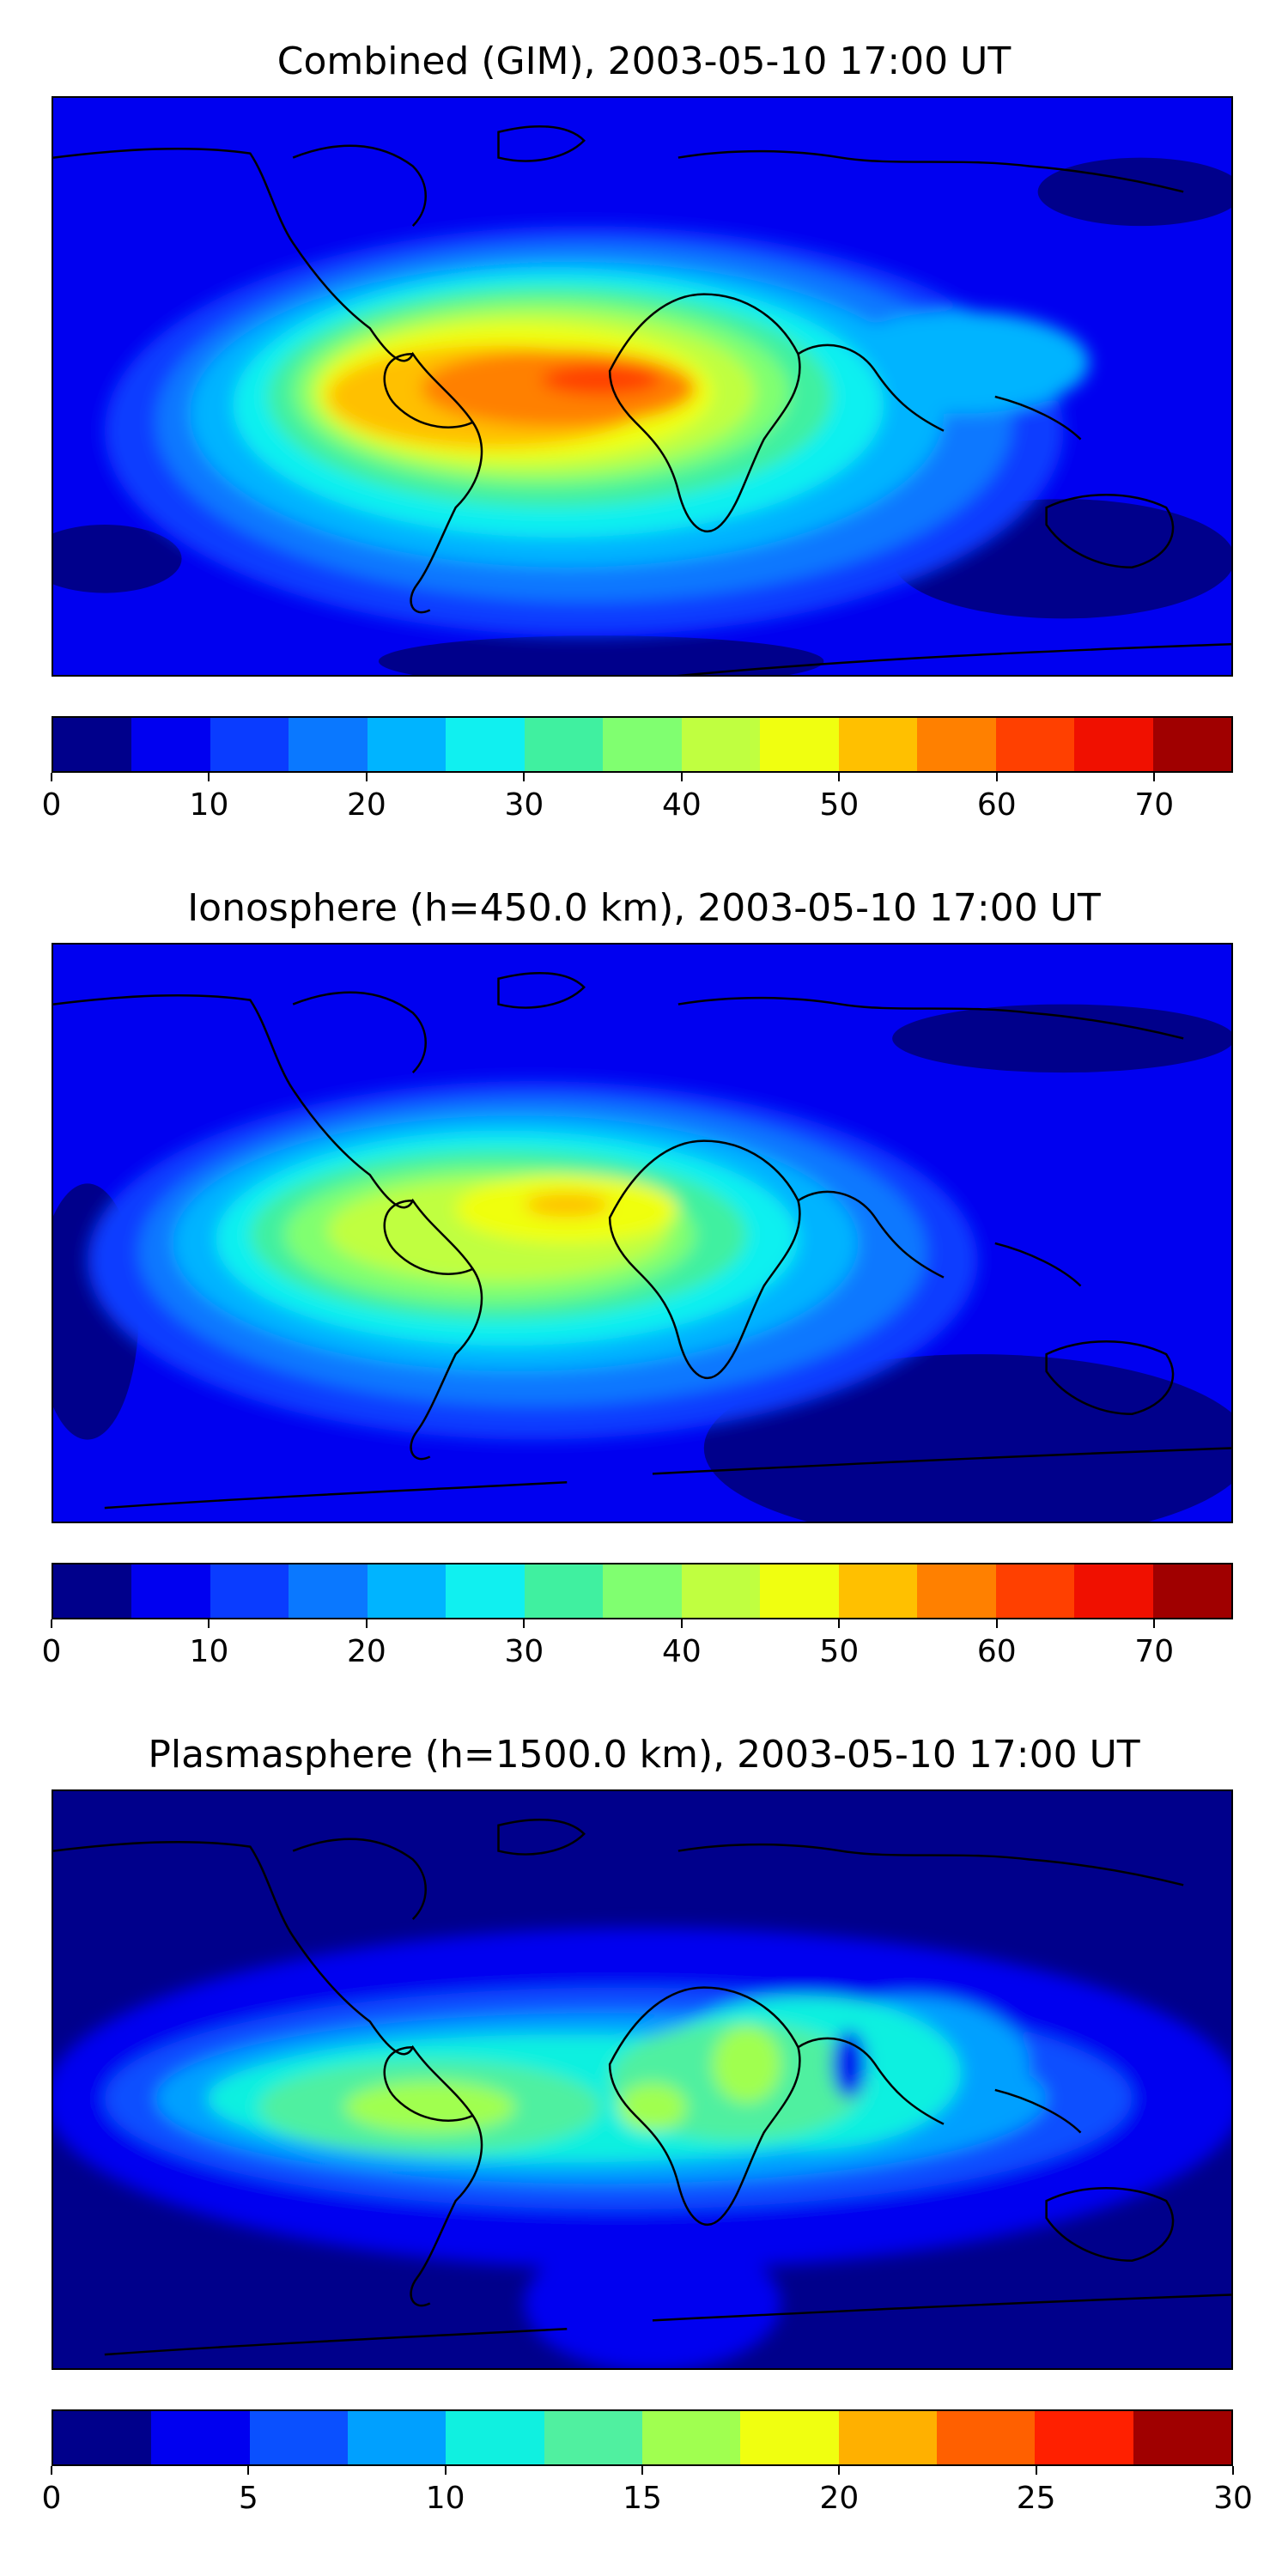 This screenshot has width=1288, height=2576. I want to click on colorbar-tick-label: 60, so click(996, 805).